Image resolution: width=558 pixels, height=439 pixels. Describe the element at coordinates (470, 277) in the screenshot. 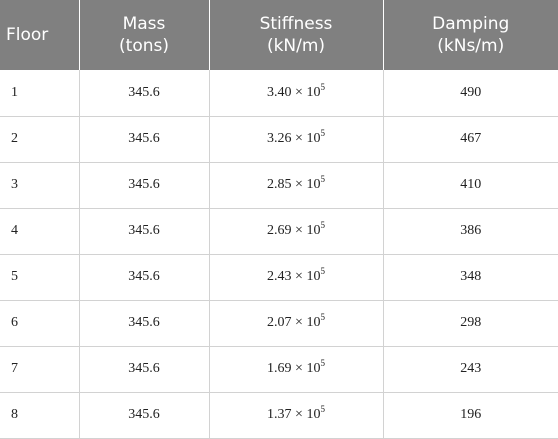

I see `cell-damping: 348` at that location.